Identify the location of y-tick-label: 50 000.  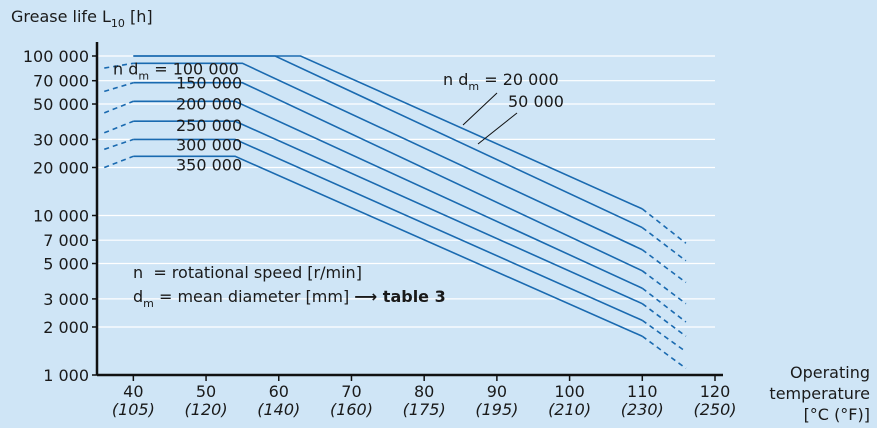
(61, 104).